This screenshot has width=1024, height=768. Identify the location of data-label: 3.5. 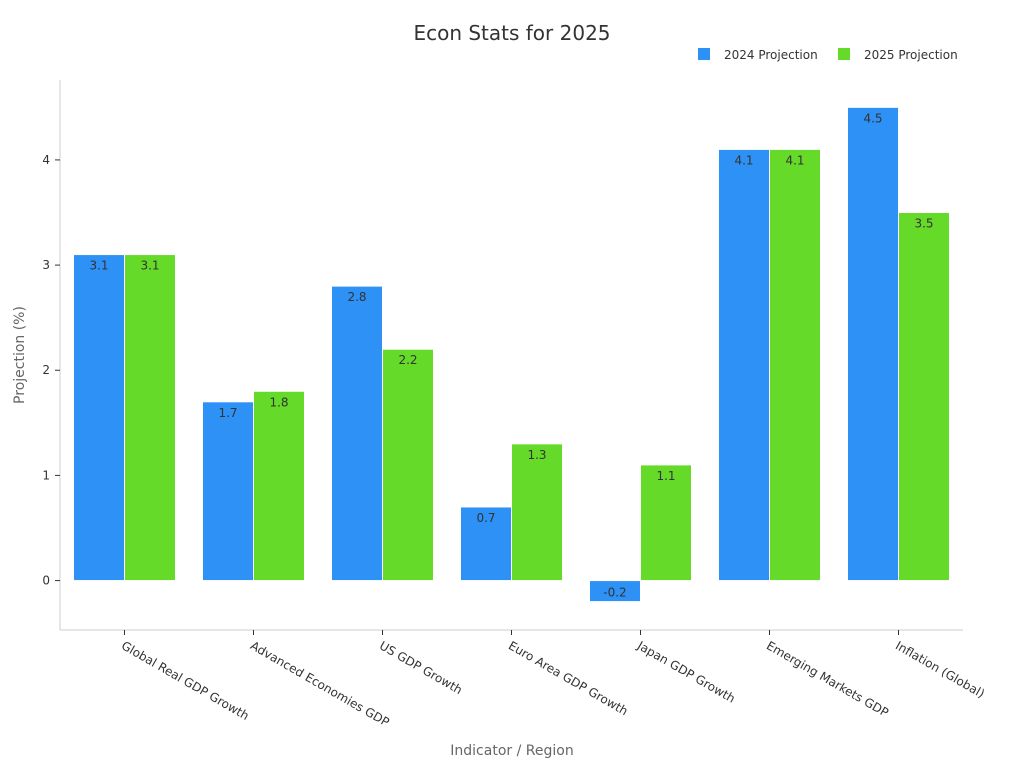
(923, 224).